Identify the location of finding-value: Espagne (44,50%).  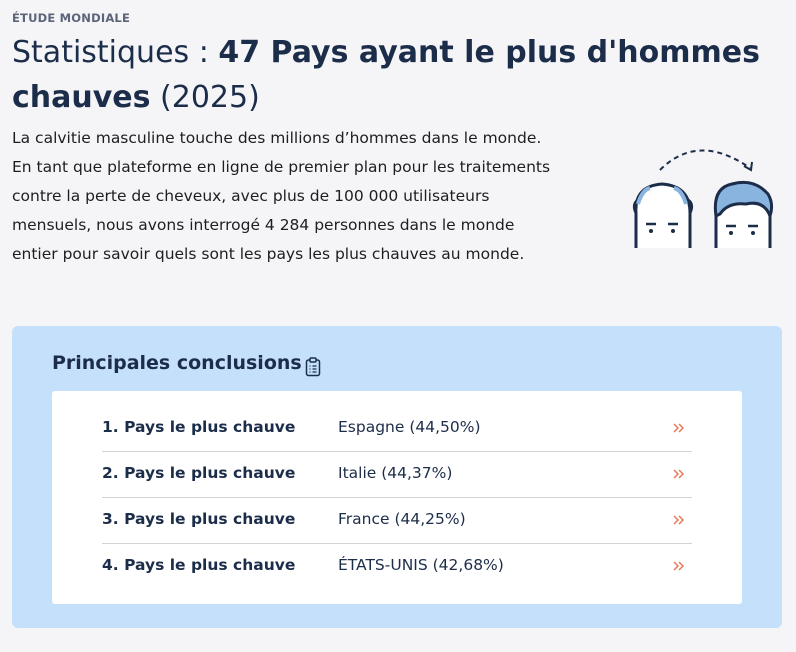
(409, 427).